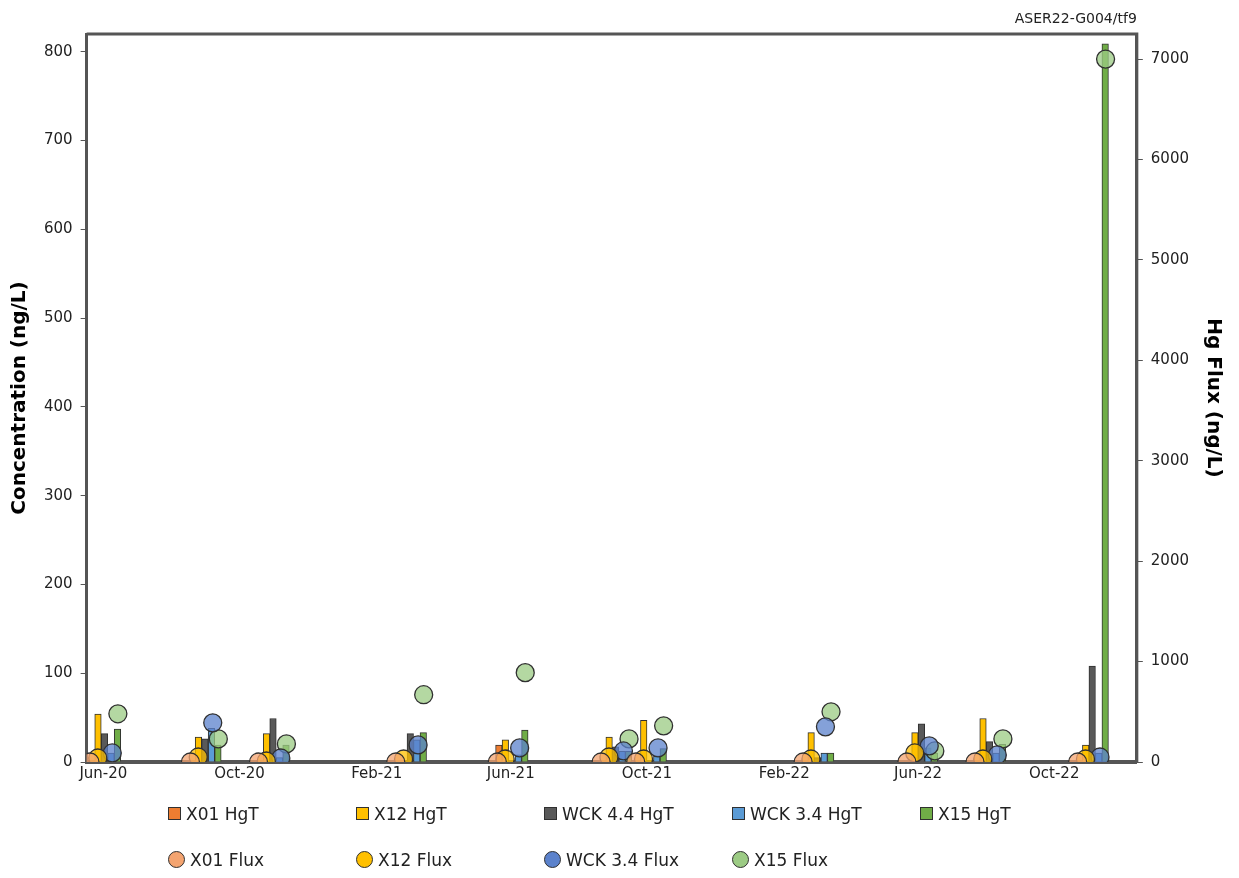  I want to click on y-tick-label: 100, so click(58, 672).